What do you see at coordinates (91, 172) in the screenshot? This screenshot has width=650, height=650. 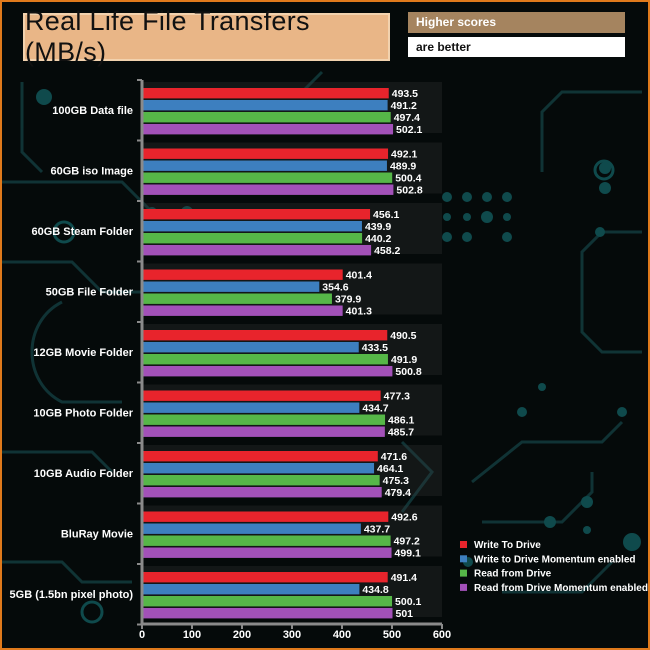 I see `category-label: 60GB iso Image` at bounding box center [91, 172].